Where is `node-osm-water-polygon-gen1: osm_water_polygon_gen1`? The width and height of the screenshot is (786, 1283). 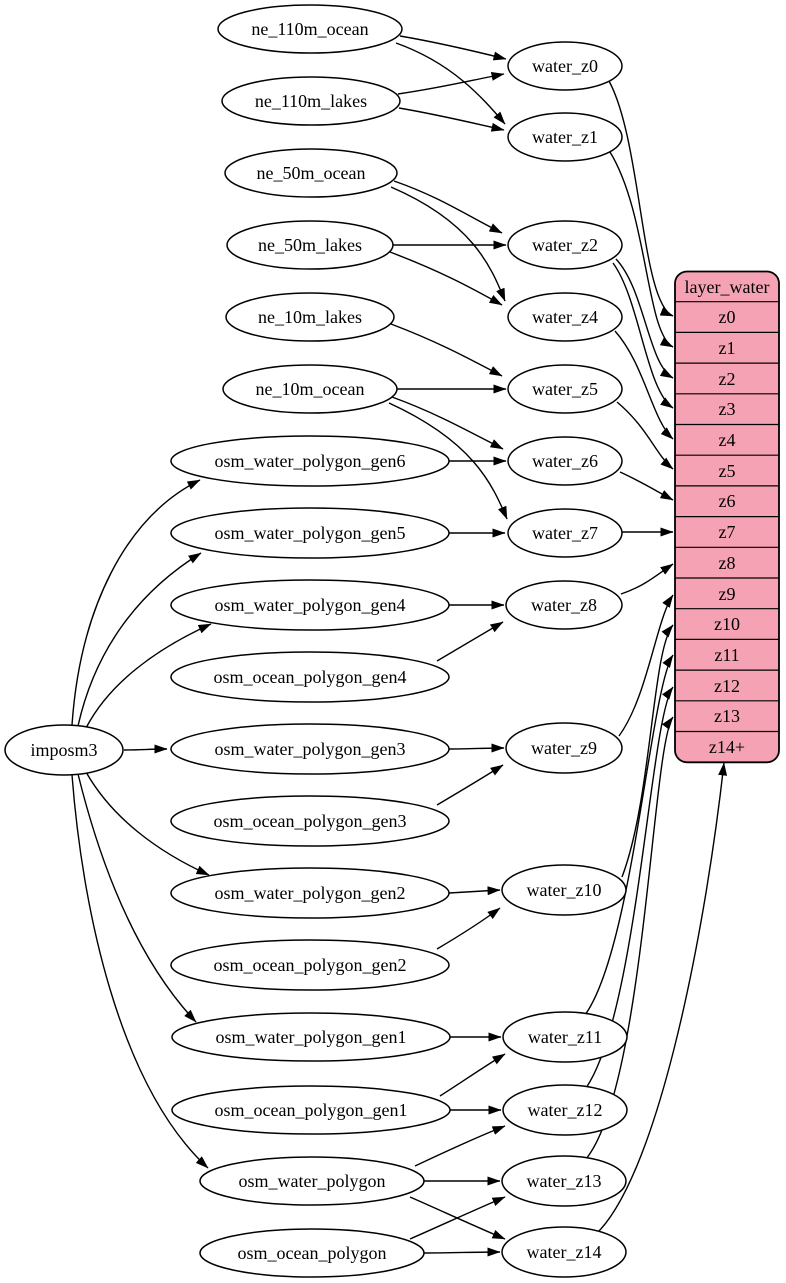 node-osm-water-polygon-gen1: osm_water_polygon_gen1 is located at coordinates (311, 1037).